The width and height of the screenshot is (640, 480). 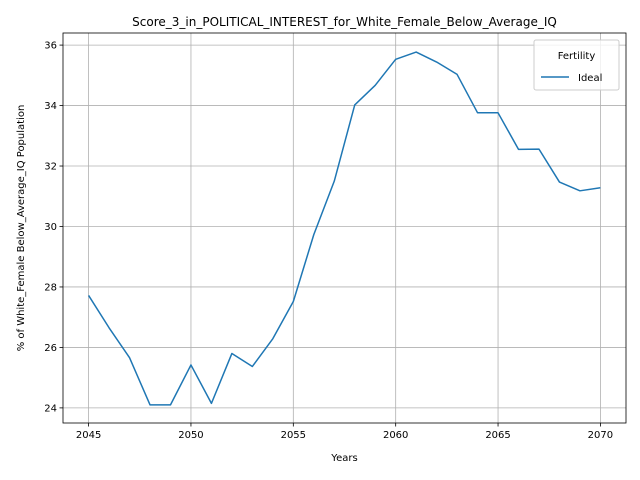 What do you see at coordinates (343, 458) in the screenshot?
I see `x-axis-label: Years` at bounding box center [343, 458].